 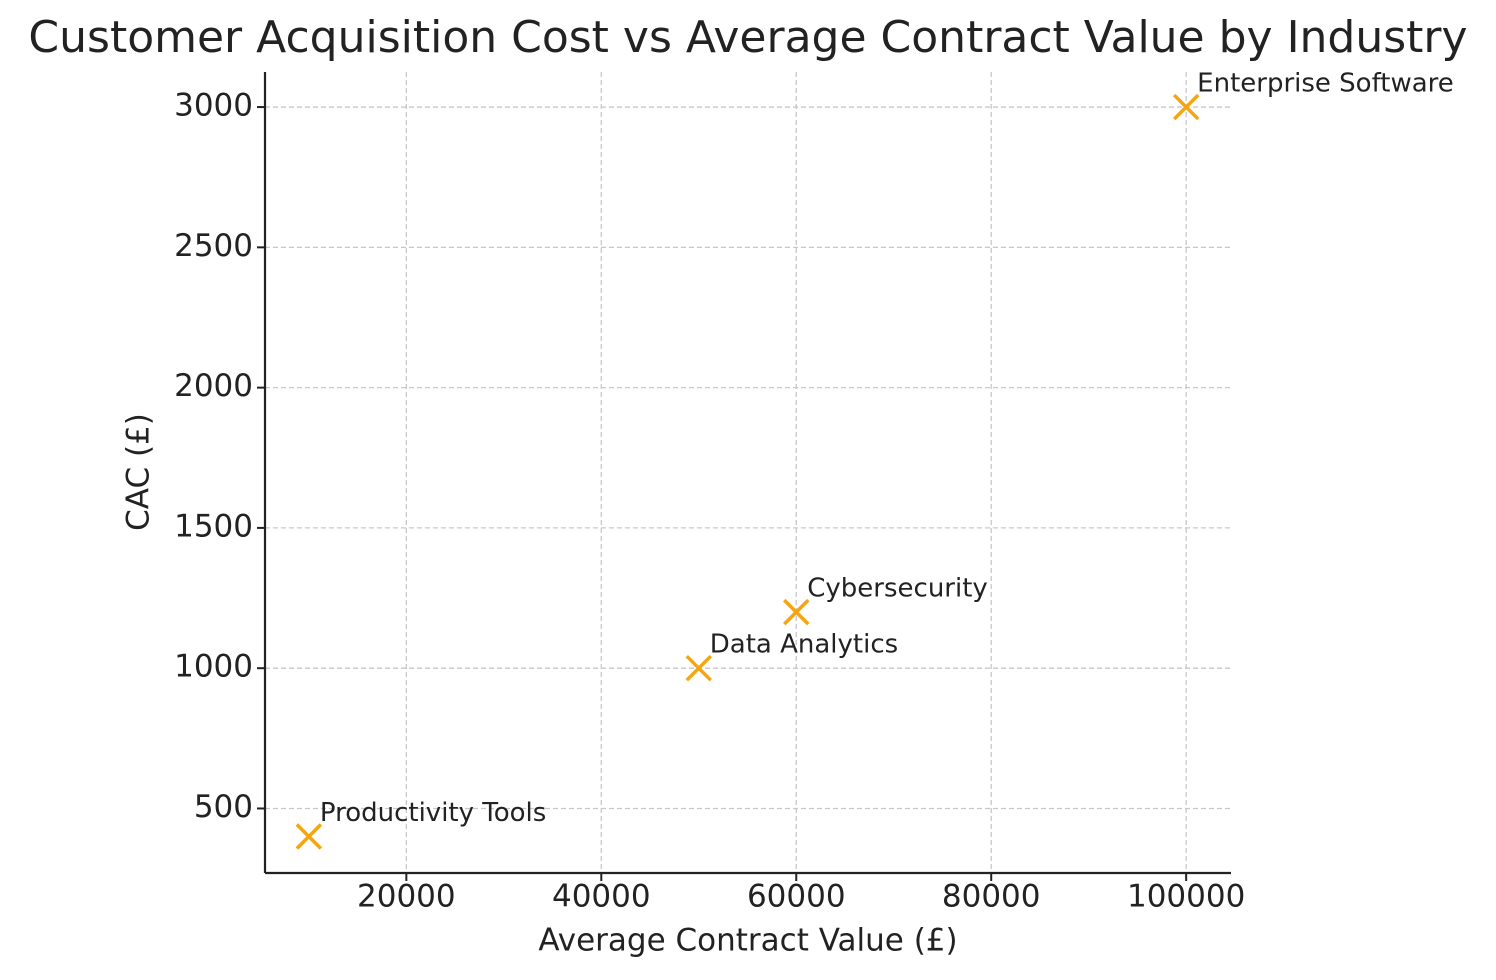 I want to click on point-label: Cybersecurity, so click(x=897, y=589).